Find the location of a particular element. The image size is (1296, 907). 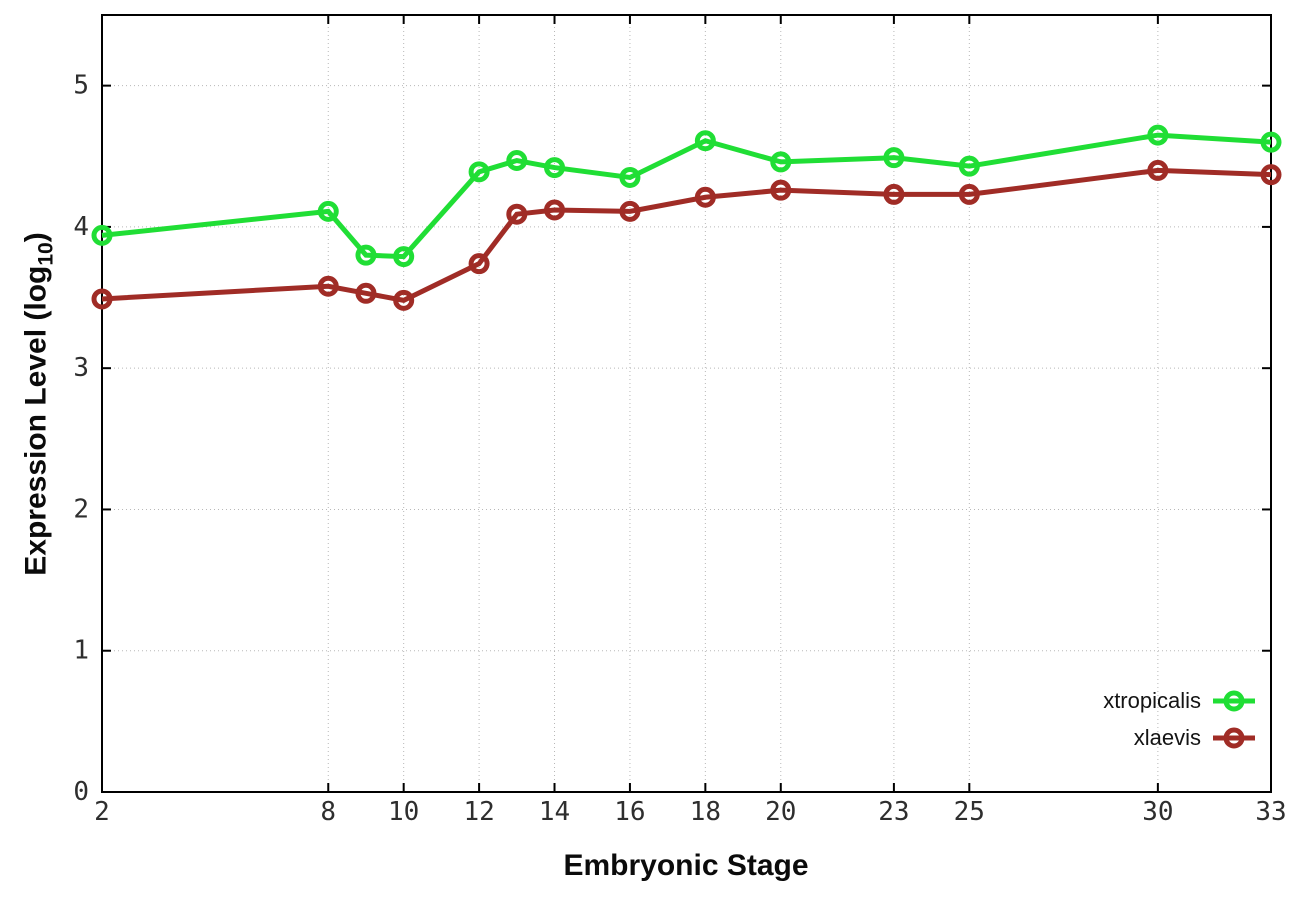

series-line-xlaevis is located at coordinates (686, 235).